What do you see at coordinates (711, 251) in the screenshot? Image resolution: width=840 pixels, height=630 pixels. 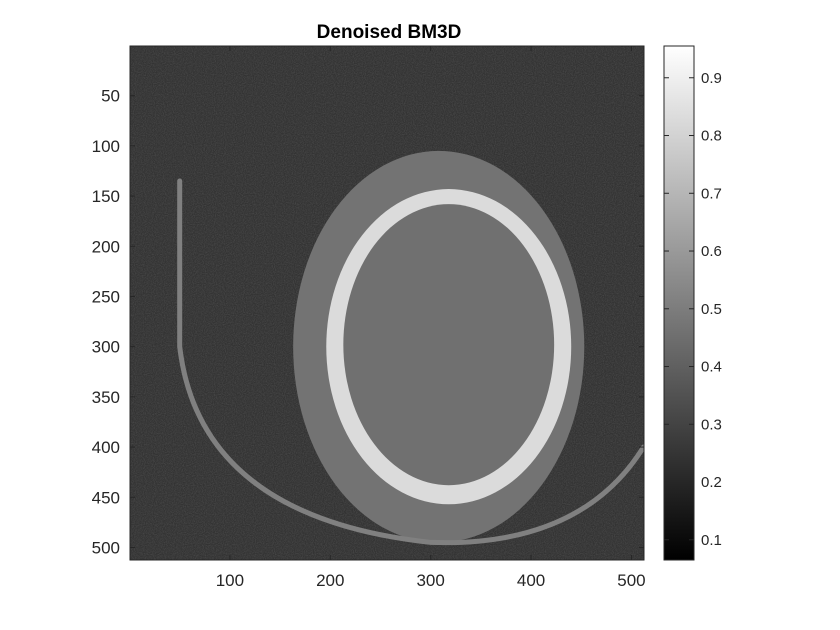 I see `colorbar-tick-label: 0.6` at bounding box center [711, 251].